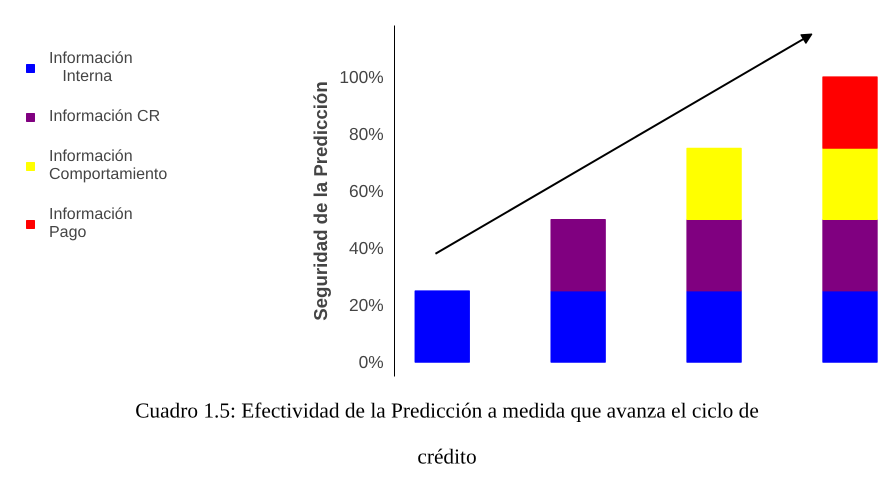 The image size is (893, 487). I want to click on y-axis-title: Seguridad de la Predicción, so click(321, 201).